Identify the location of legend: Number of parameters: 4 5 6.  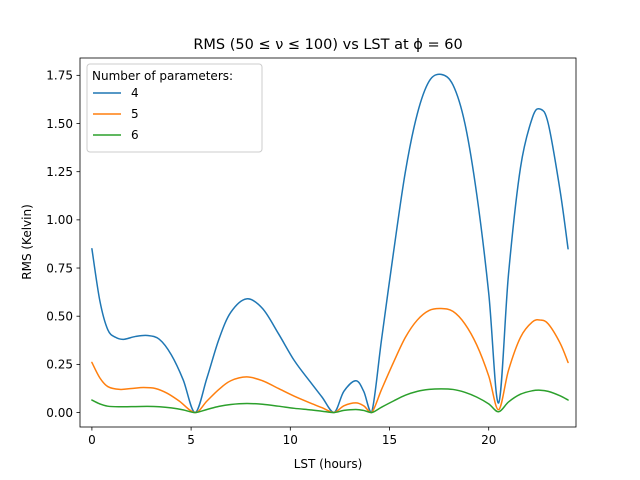
(174, 108).